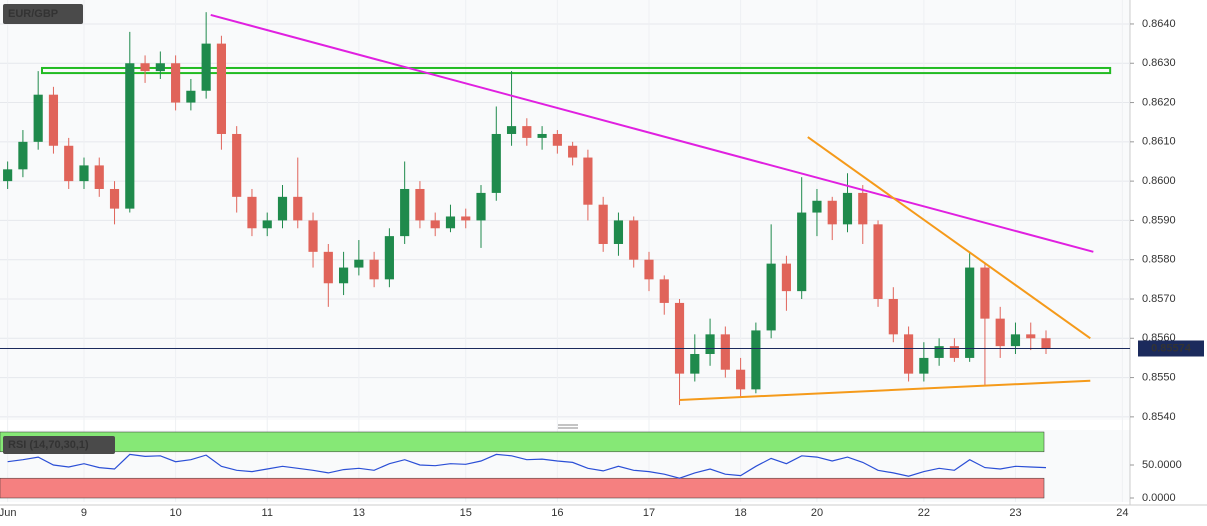 Image resolution: width=1207 pixels, height=526 pixels. Describe the element at coordinates (1162, 465) in the screenshot. I see `rsi-tick-label: 50.0000` at that location.